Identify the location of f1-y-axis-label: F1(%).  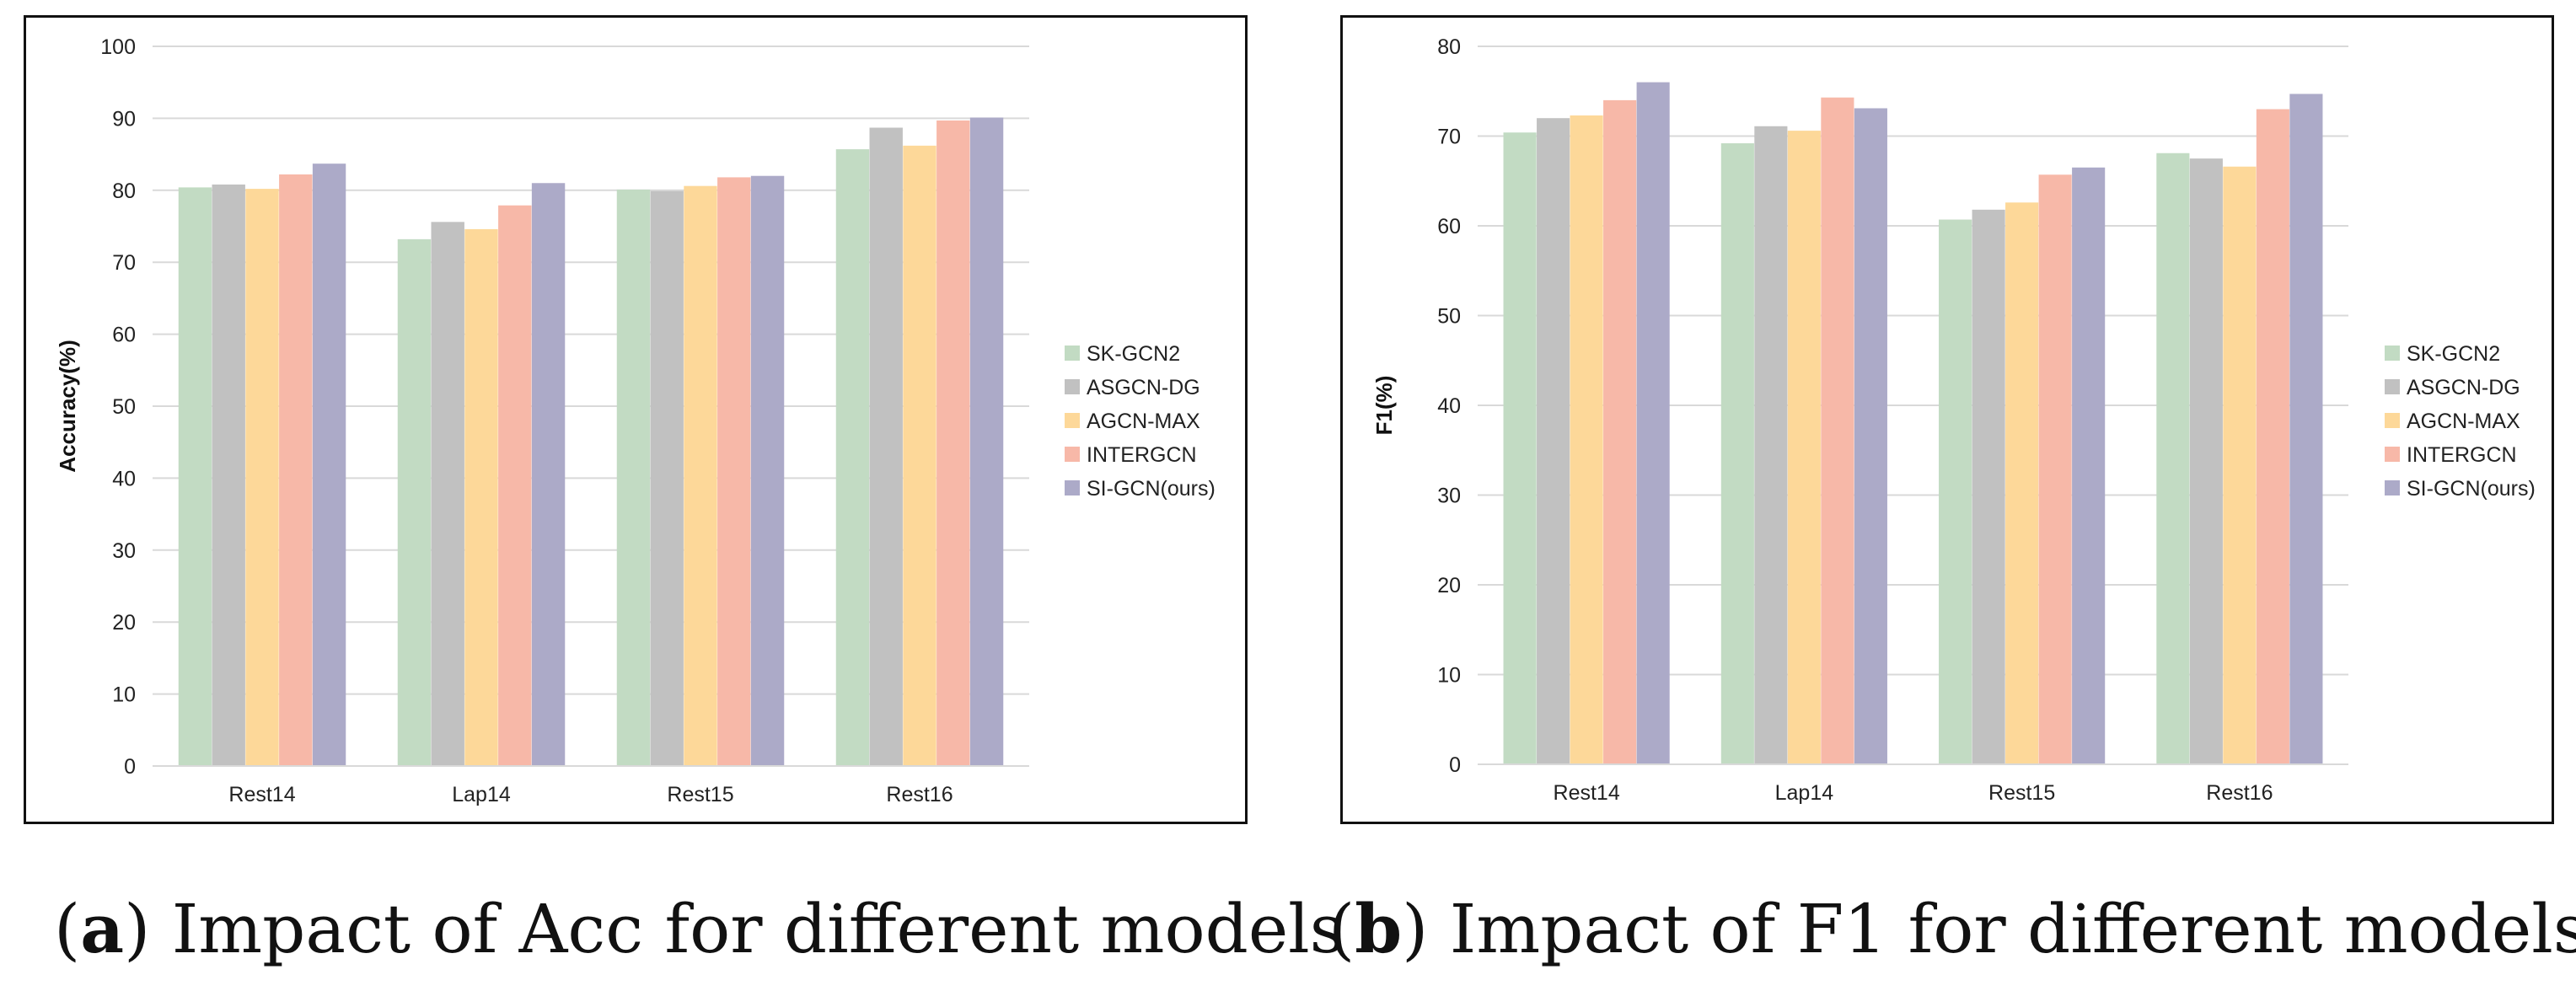
(1384, 406).